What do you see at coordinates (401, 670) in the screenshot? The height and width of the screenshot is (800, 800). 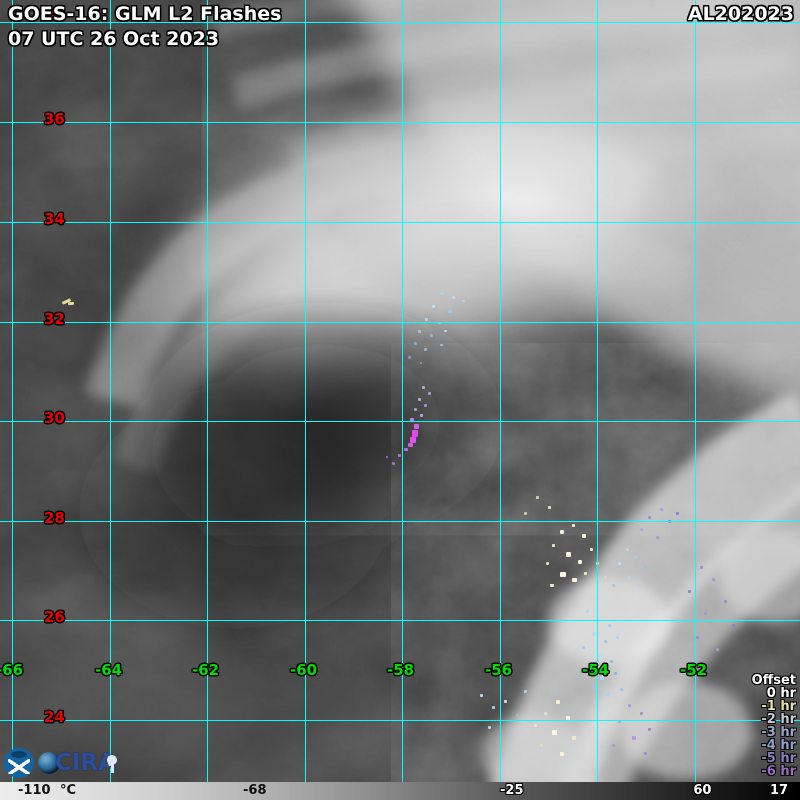 I see `longitude-label: -58` at bounding box center [401, 670].